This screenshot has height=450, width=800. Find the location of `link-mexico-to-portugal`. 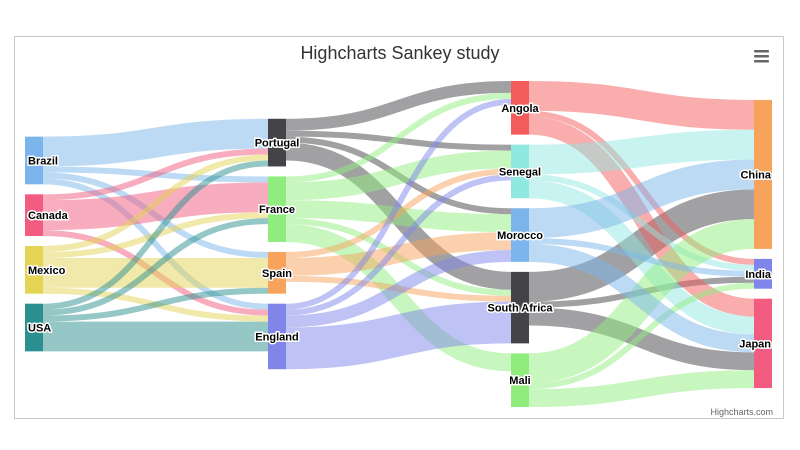

link-mexico-to-portugal is located at coordinates (155, 203).